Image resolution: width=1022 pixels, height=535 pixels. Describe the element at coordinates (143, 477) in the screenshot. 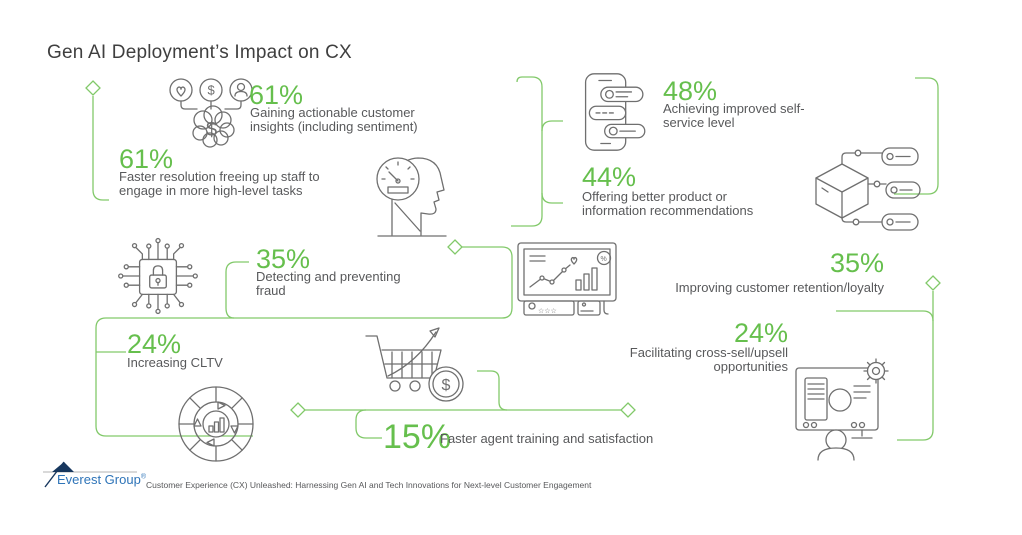

I see `registered-mark: ®` at that location.